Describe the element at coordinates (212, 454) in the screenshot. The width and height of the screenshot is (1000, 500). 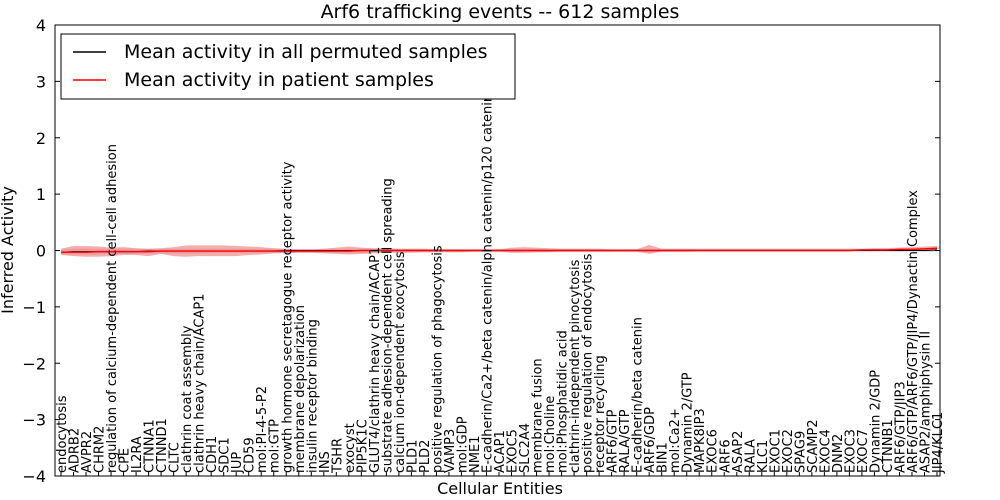
I see `x-tick-label: CDH1` at that location.